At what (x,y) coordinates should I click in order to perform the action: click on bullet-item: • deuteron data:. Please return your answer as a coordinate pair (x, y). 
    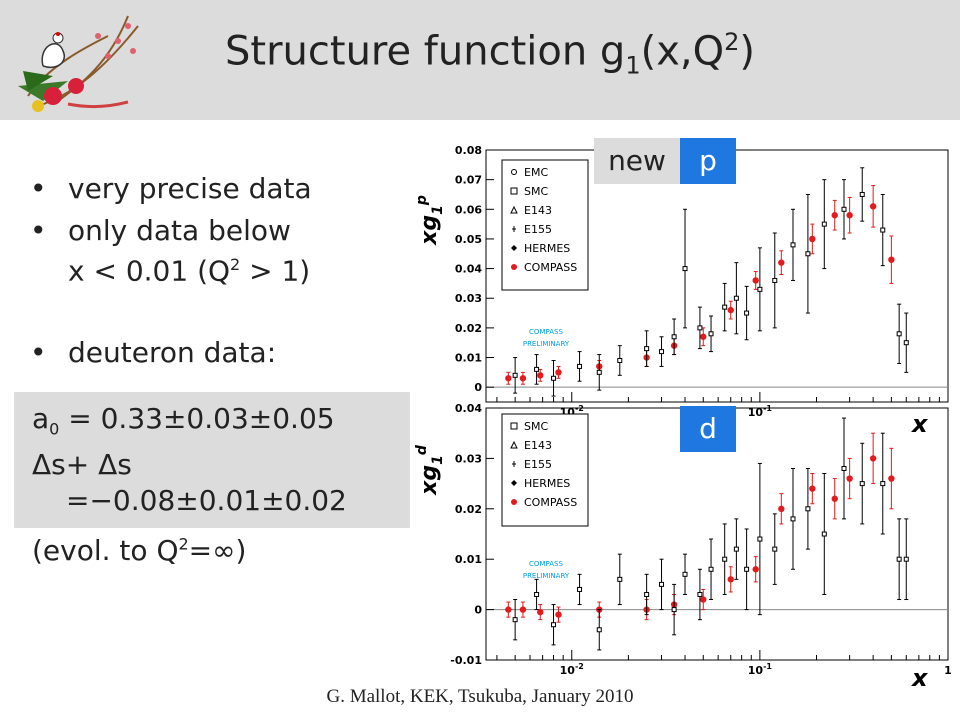
    Looking at the image, I should click on (153, 353).